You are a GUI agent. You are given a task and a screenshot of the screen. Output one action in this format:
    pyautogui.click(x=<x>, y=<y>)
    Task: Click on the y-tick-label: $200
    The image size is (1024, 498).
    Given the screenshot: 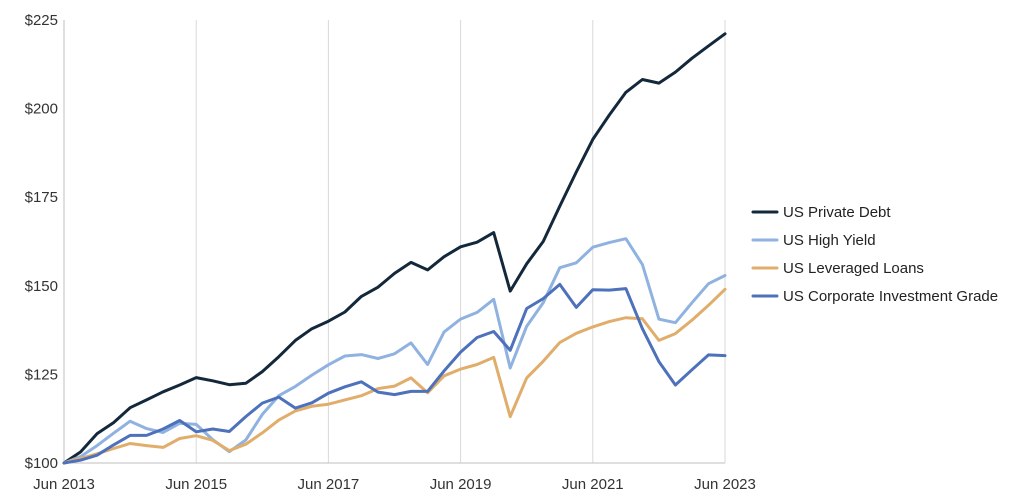 What is the action you would take?
    pyautogui.click(x=41, y=109)
    